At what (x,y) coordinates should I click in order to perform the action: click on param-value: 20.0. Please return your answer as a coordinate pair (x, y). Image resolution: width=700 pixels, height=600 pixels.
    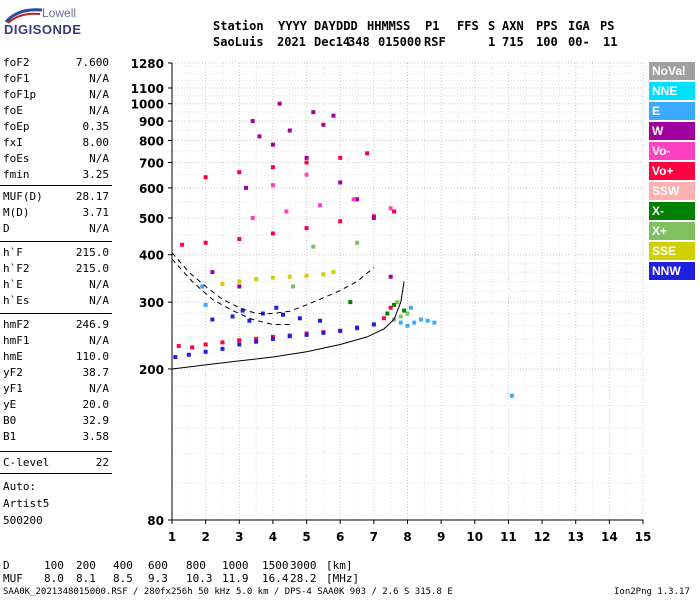
    Looking at the image, I should click on (96, 404).